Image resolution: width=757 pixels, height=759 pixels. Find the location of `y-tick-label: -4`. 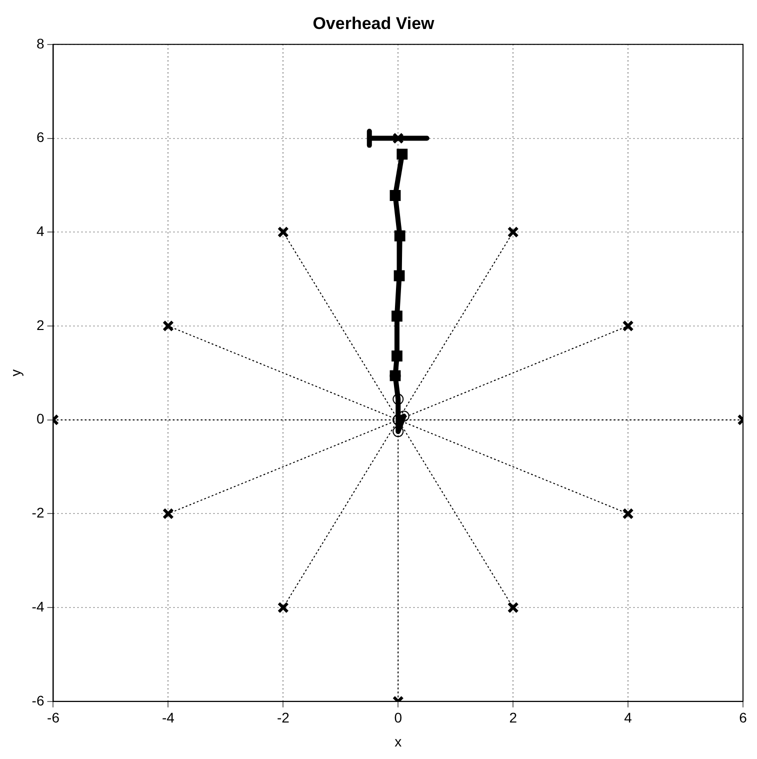

y-tick-label: -4 is located at coordinates (38, 606).